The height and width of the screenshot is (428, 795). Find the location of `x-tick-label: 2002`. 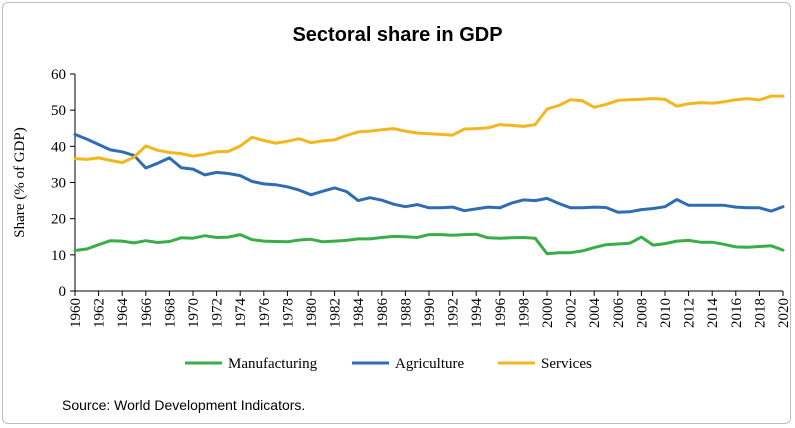

x-tick-label: 2002 is located at coordinates (572, 313).